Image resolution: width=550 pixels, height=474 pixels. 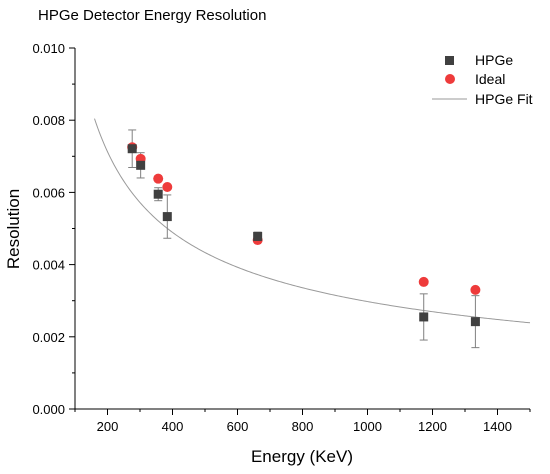 I want to click on y-ticks: 0.000 0.002 0.004 0.006 0.008 0.010, so click(x=53, y=229).